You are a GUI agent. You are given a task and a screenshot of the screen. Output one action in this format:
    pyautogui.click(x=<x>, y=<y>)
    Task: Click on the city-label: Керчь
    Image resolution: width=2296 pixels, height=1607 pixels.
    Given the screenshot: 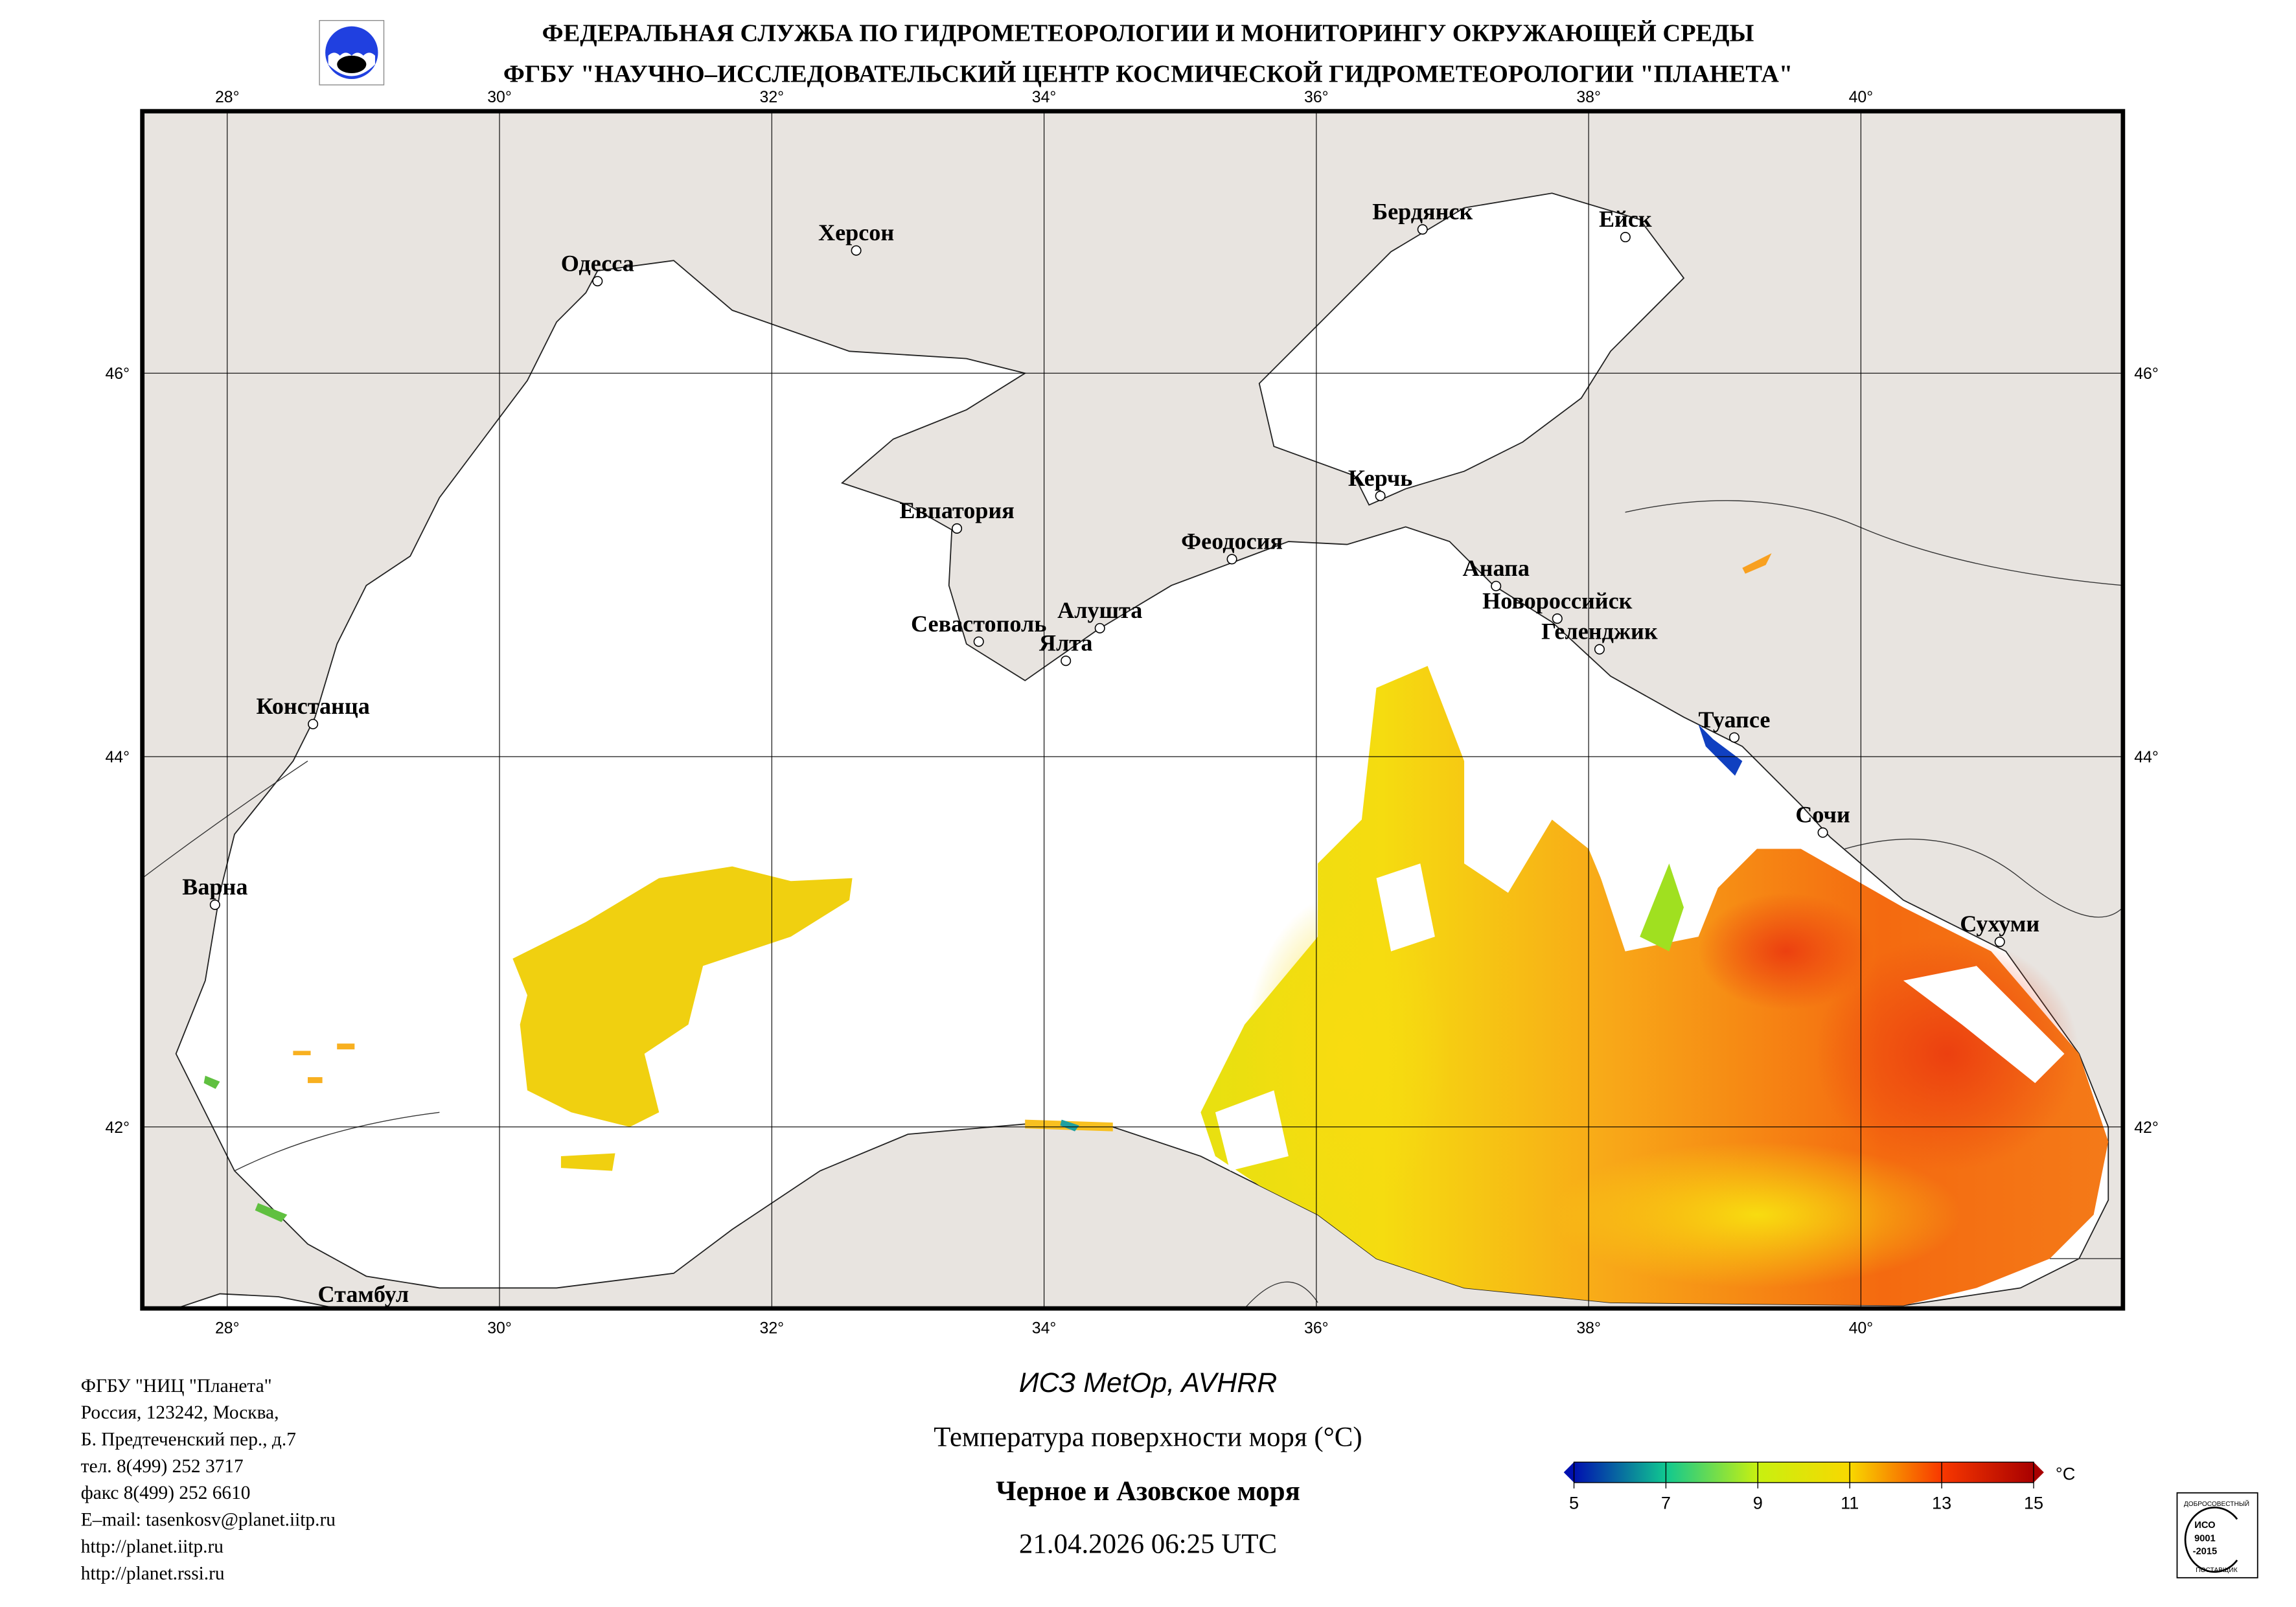 What is the action you would take?
    pyautogui.click(x=1380, y=478)
    